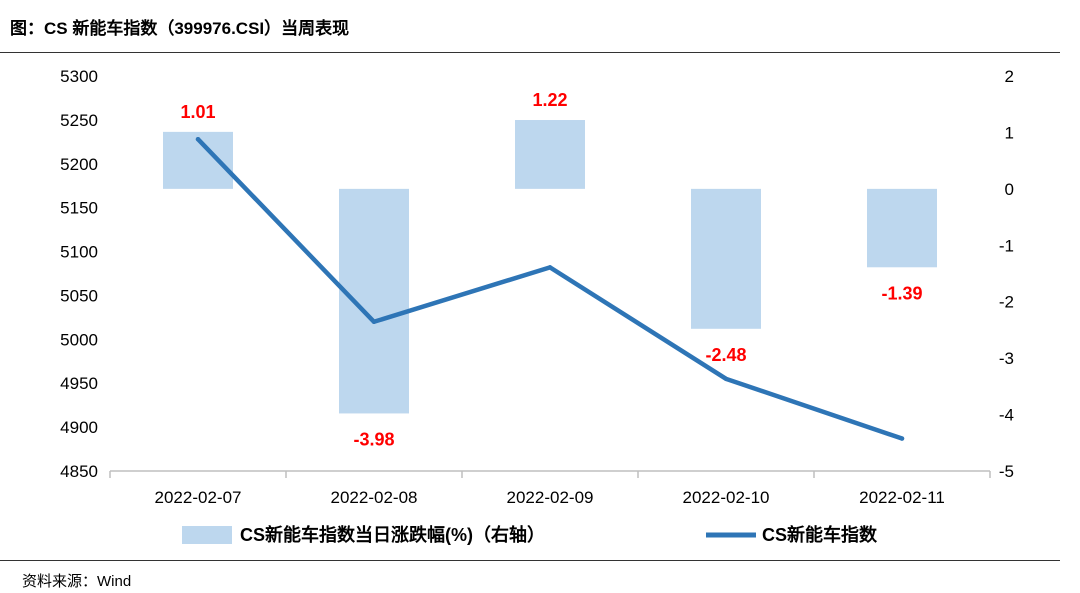 The width and height of the screenshot is (1080, 593). I want to click on figure-title: 图：CS 新能车指数（399976.CSI）当周表现, so click(180, 28).